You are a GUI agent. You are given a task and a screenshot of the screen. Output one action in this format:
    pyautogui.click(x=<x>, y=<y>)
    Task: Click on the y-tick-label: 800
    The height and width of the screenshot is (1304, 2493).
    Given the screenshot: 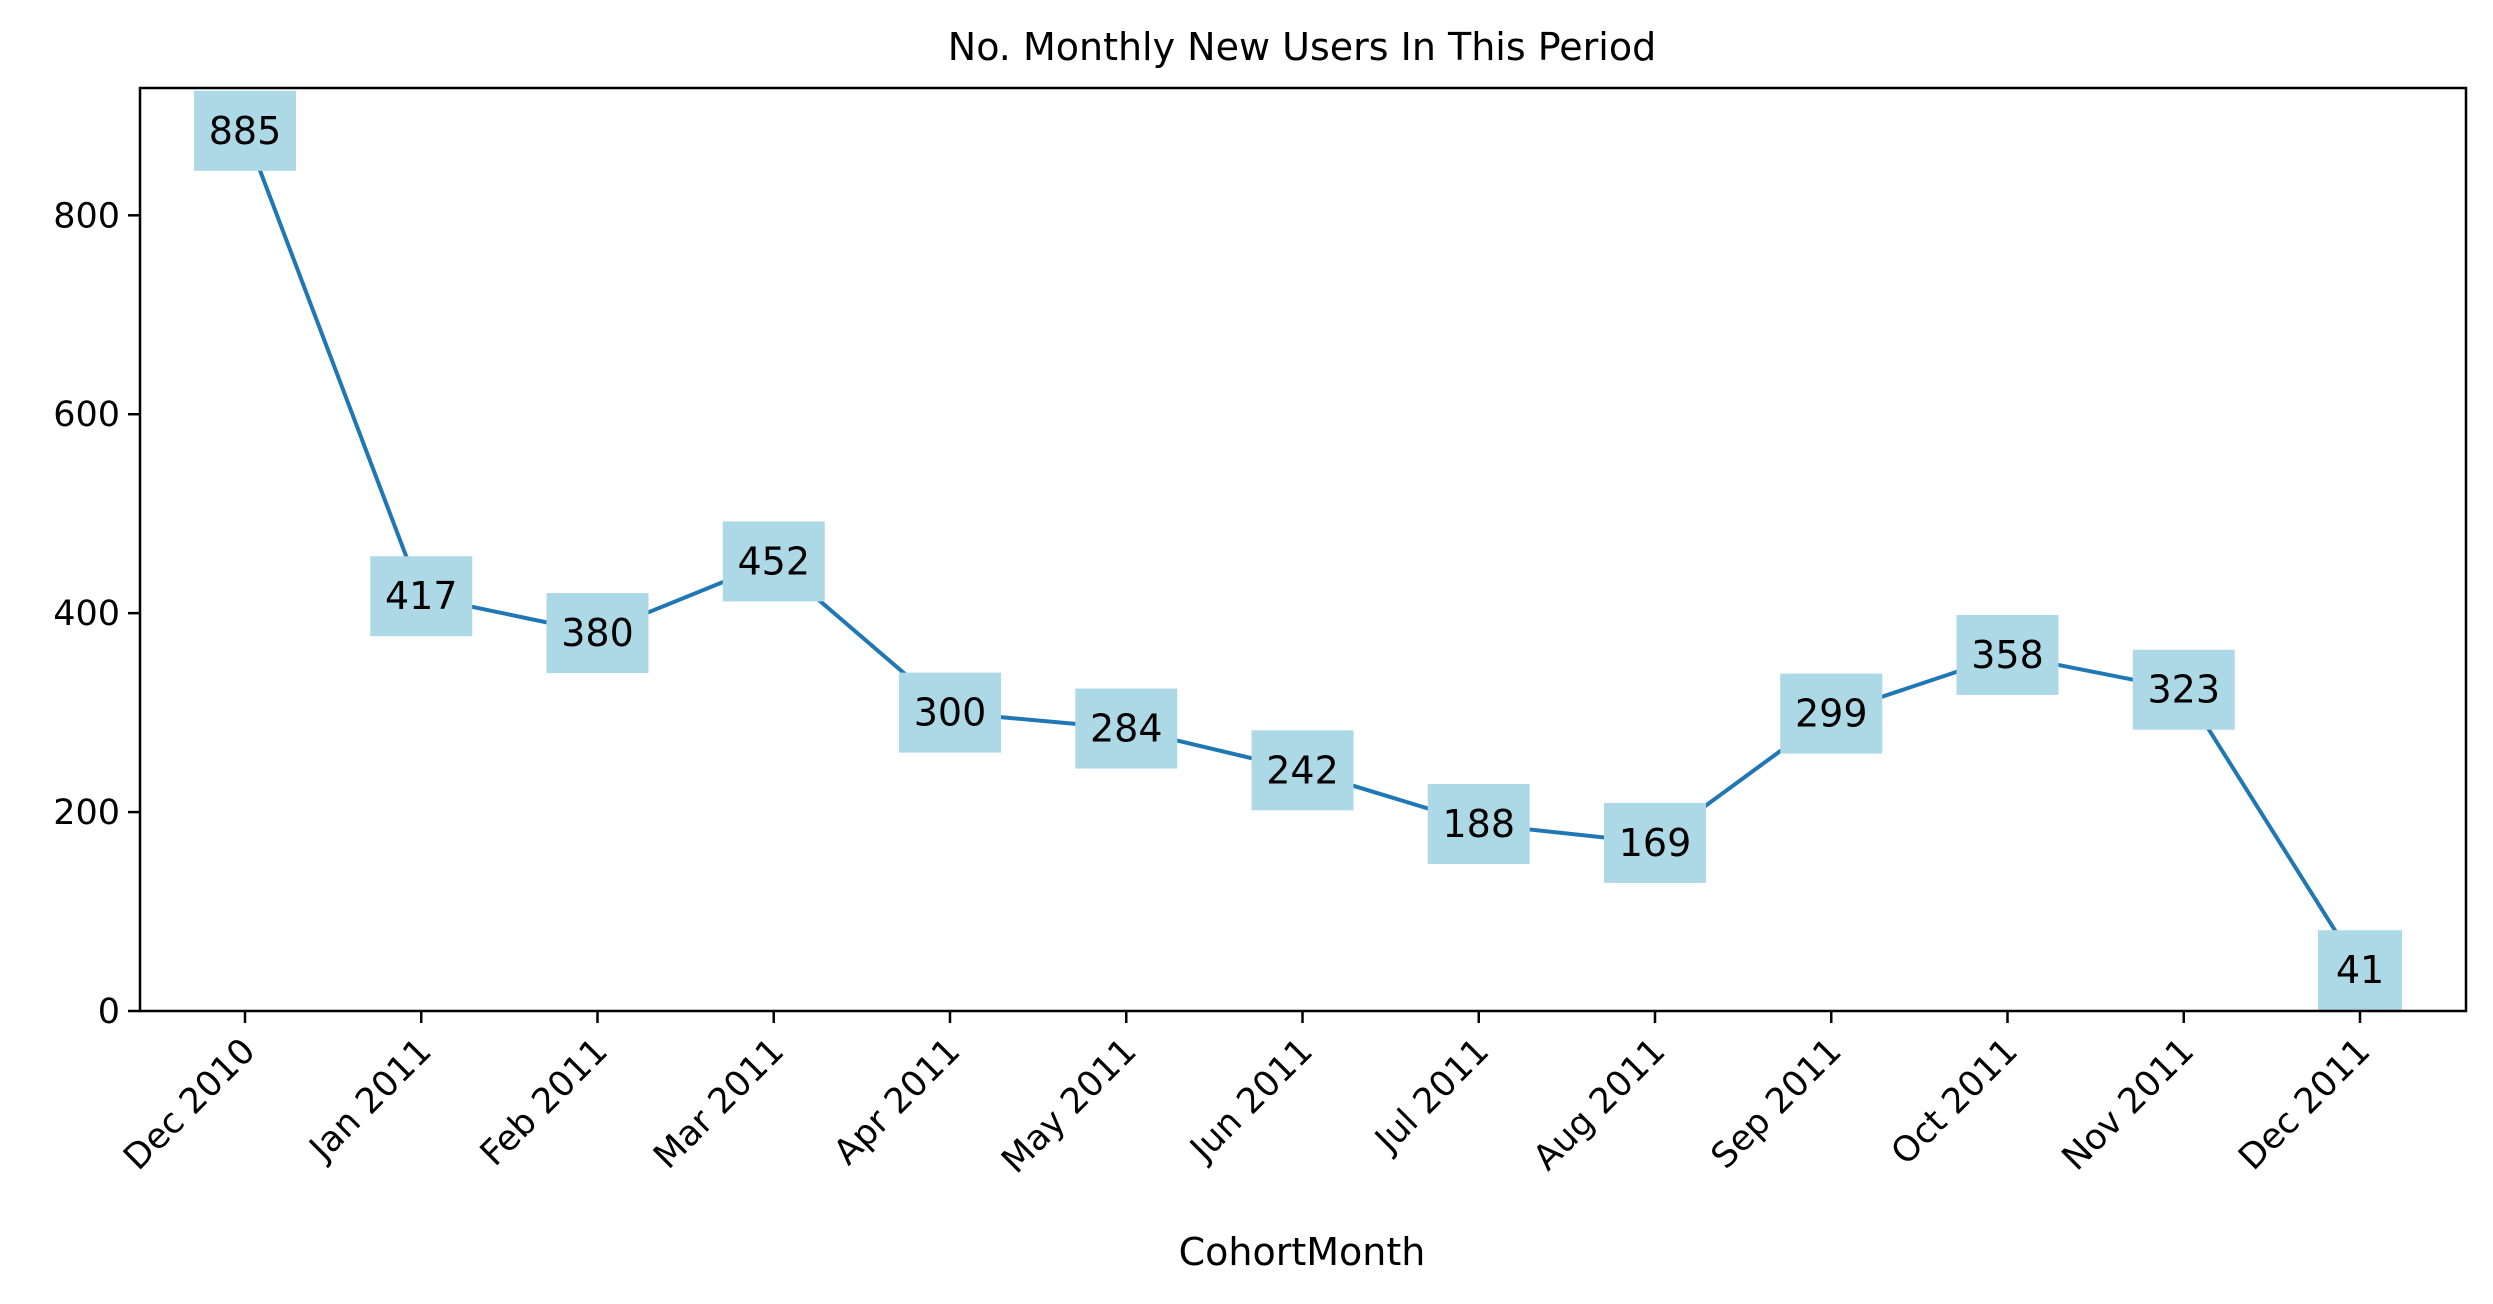 What is the action you would take?
    pyautogui.click(x=86, y=216)
    